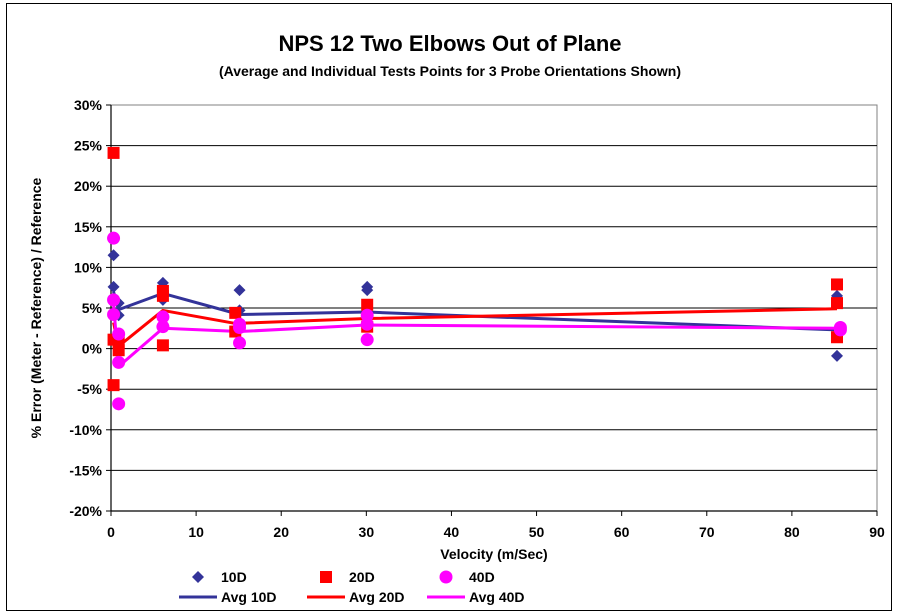 Image resolution: width=897 pixels, height=615 pixels. I want to click on x-tick-label: 20, so click(281, 532).